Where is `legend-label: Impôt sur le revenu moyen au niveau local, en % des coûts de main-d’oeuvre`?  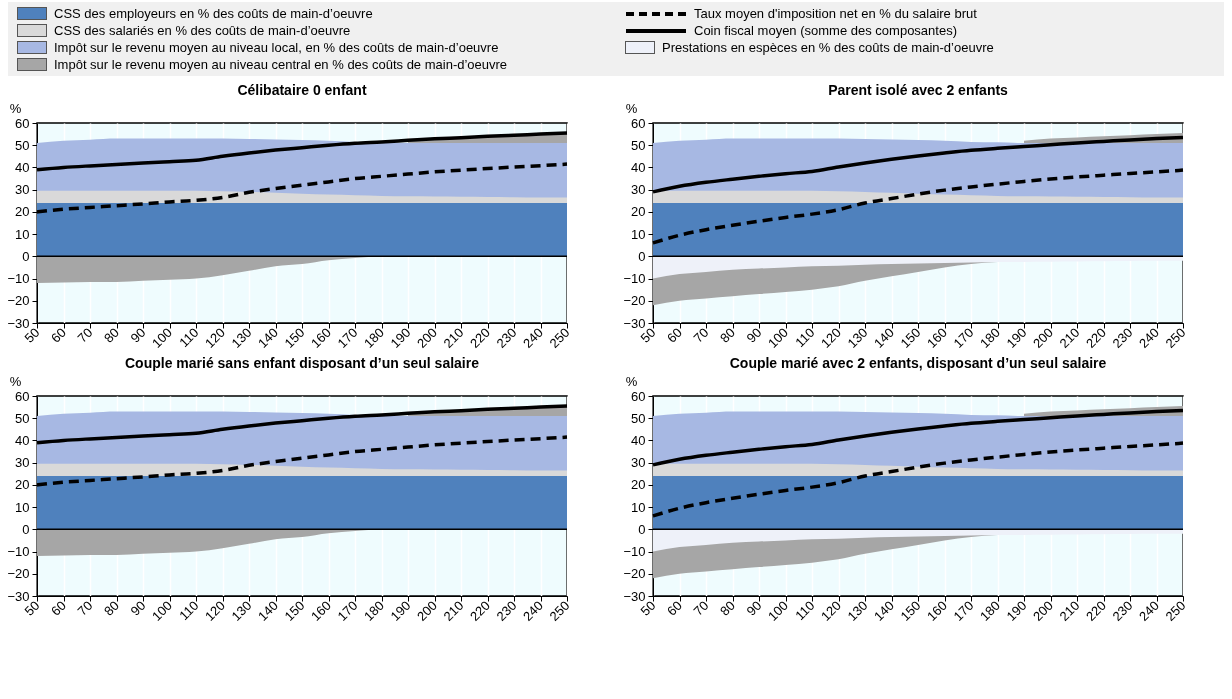 legend-label: Impôt sur le revenu moyen au niveau local, en % des coûts de main-d’oeuvre is located at coordinates (276, 47).